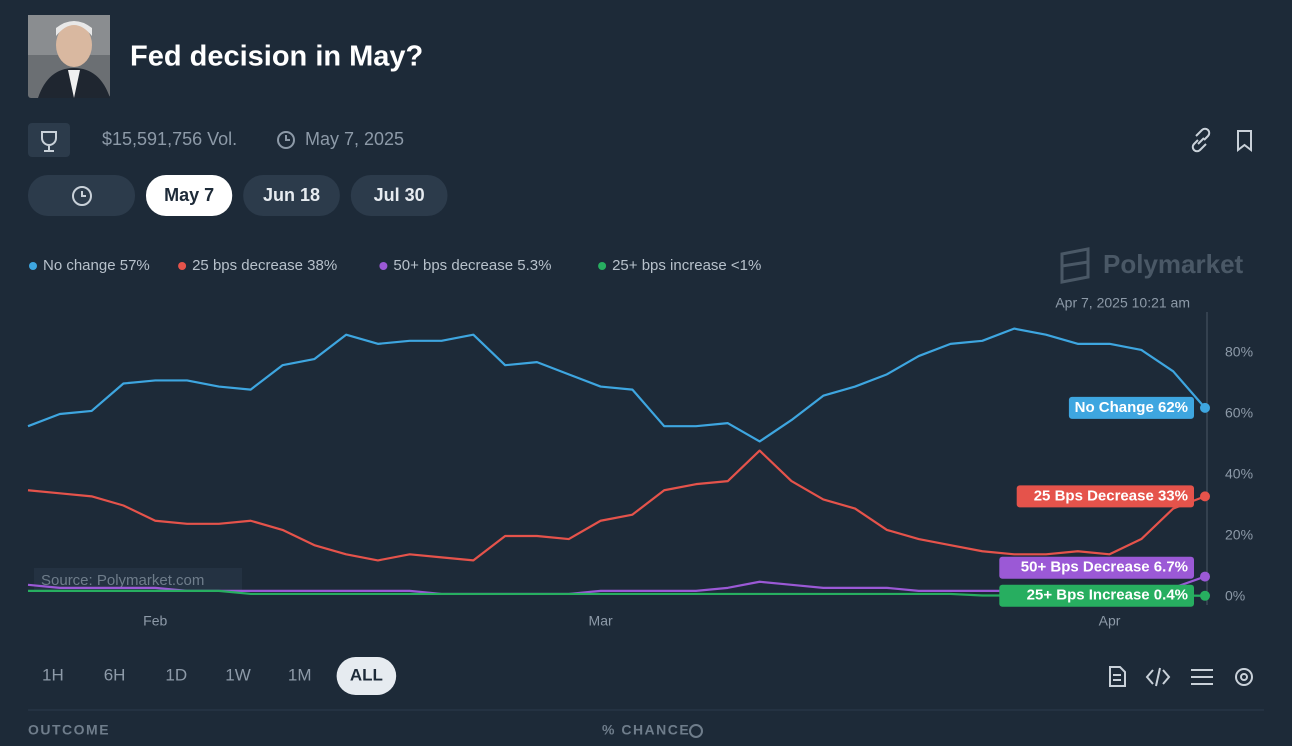  I want to click on range-button: 6H, so click(115, 674).